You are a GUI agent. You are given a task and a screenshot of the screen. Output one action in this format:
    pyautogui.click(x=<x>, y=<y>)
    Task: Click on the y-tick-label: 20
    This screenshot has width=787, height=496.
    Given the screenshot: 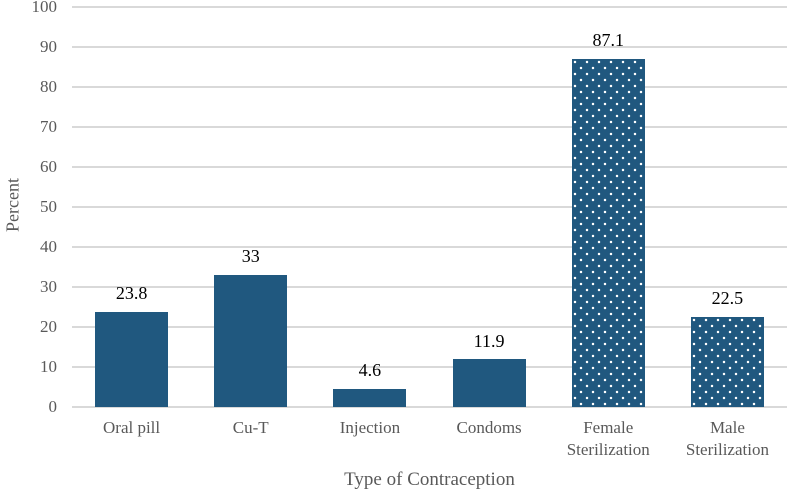 What is the action you would take?
    pyautogui.click(x=48, y=326)
    